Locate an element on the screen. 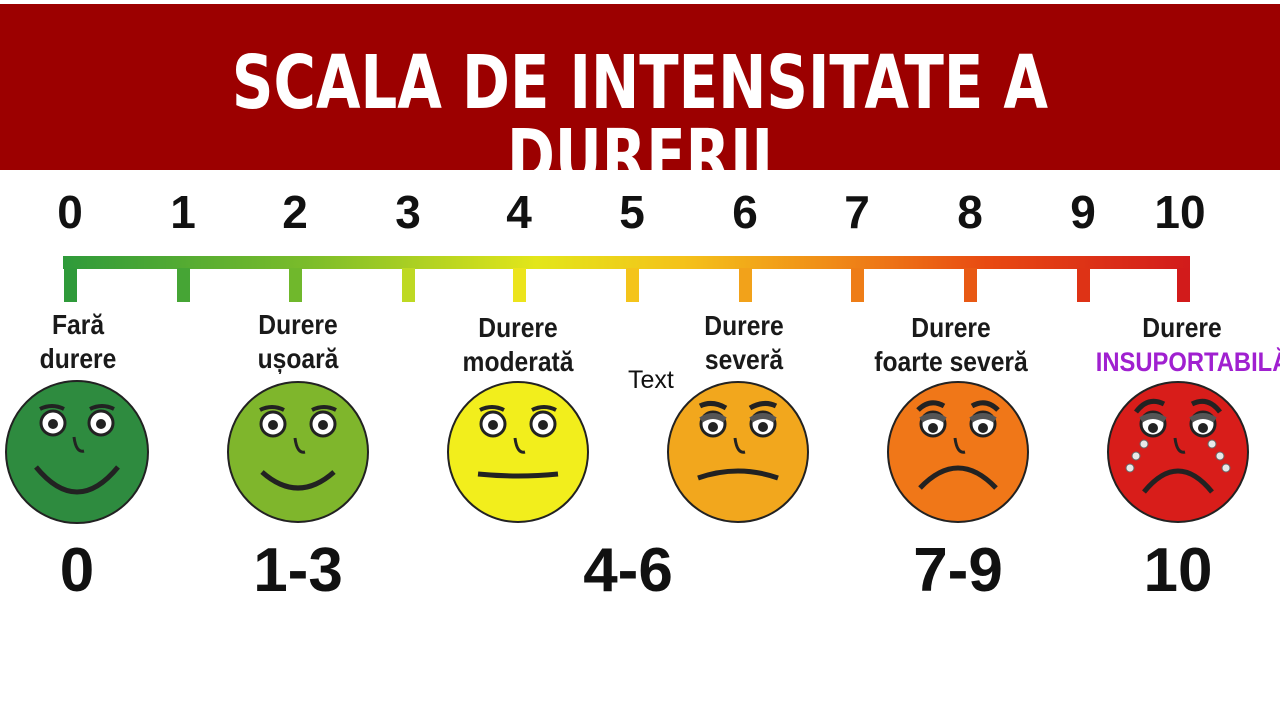 The width and height of the screenshot is (1280, 726). range-no-pain: 0 is located at coordinates (77, 570).